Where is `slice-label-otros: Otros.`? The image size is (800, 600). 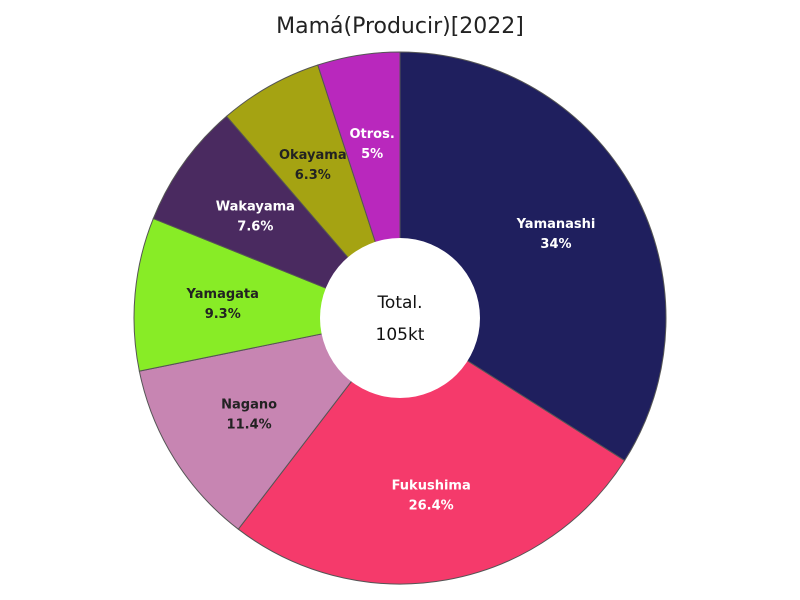 slice-label-otros: Otros. is located at coordinates (372, 134).